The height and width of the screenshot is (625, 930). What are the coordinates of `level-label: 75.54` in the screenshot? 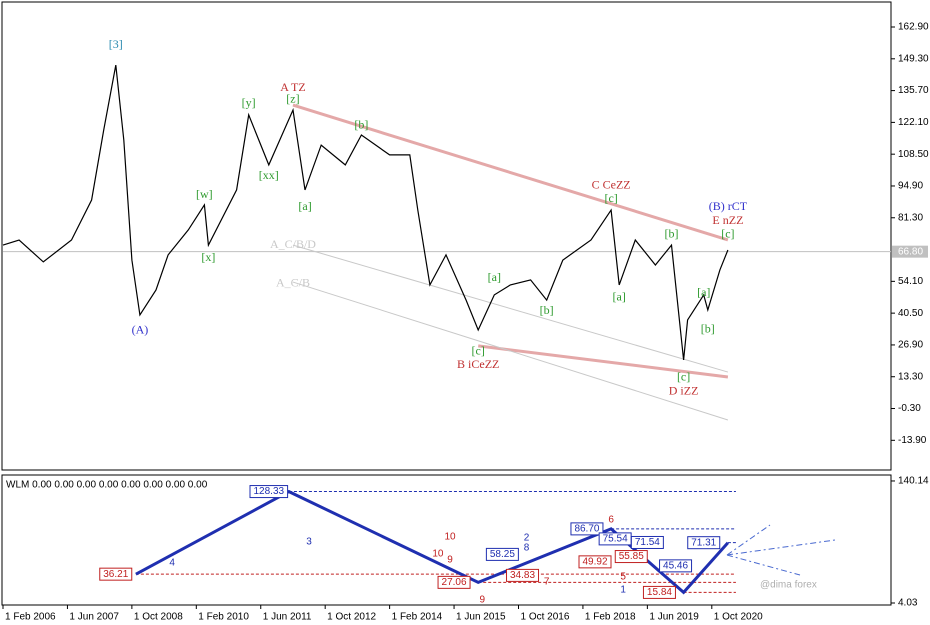 It's located at (615, 539).